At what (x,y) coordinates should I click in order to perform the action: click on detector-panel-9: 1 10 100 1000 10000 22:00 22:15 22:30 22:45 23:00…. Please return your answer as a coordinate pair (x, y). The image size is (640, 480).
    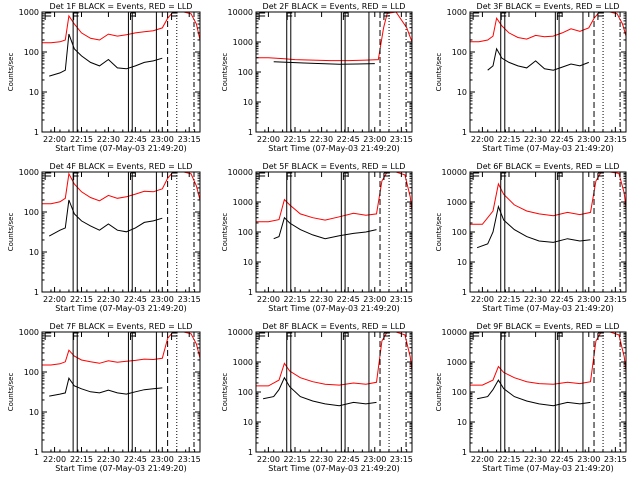
    Looking at the image, I should click on (531, 397).